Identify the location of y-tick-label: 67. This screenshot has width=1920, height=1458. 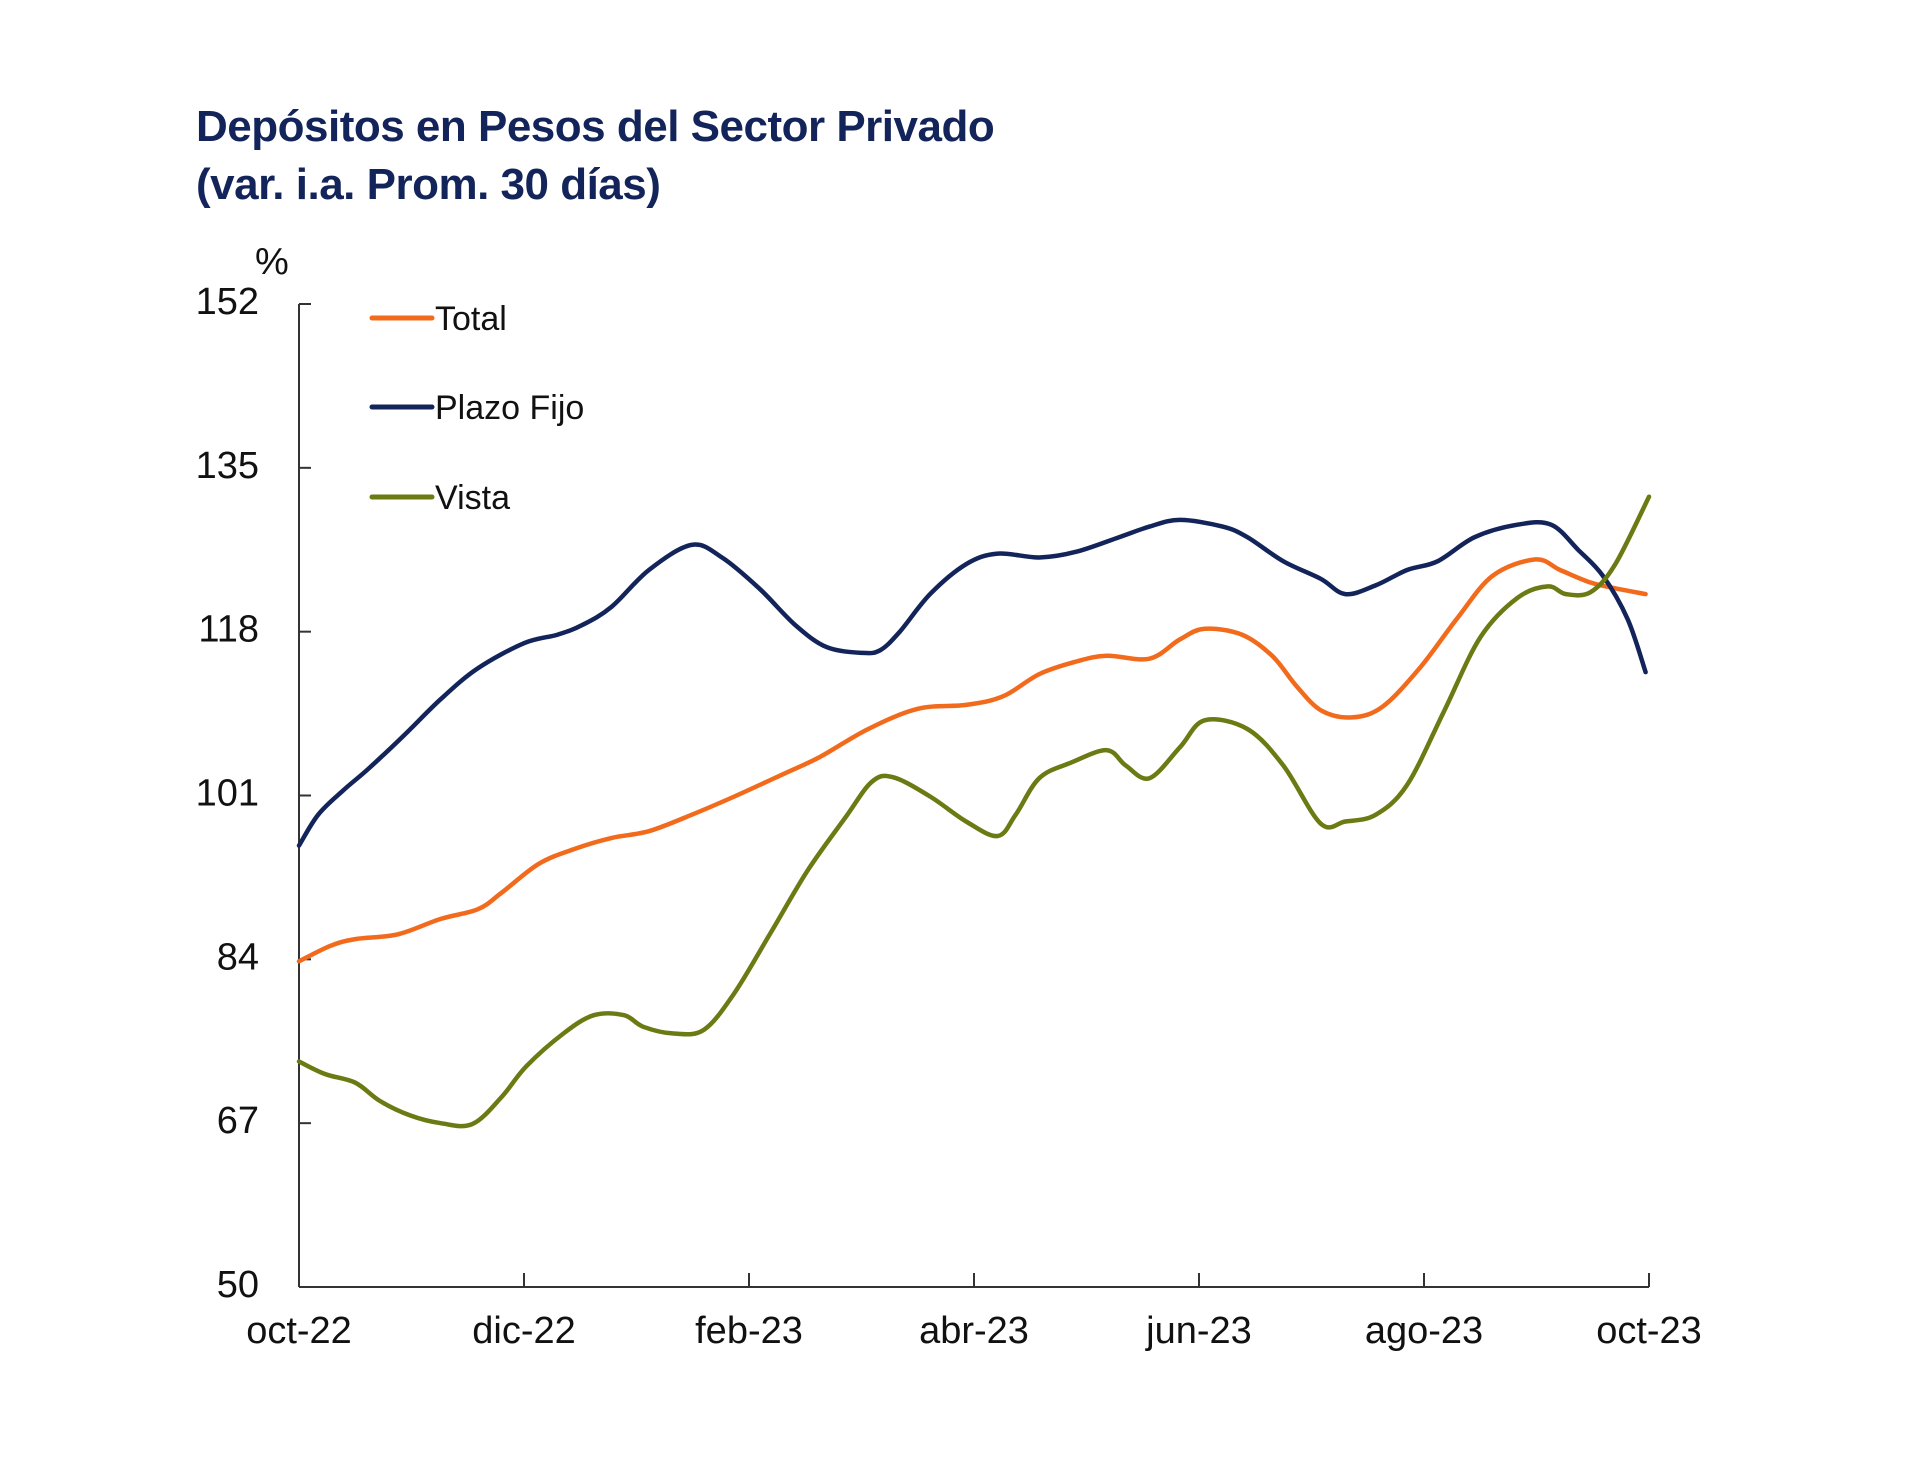
(238, 1121).